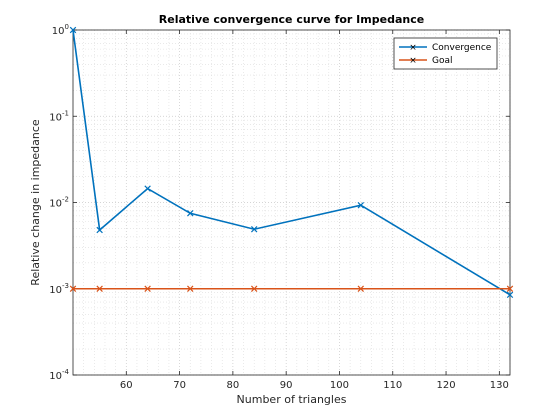 The width and height of the screenshot is (560, 420). Describe the element at coordinates (392, 385) in the screenshot. I see `x-tick-label: 110` at that location.